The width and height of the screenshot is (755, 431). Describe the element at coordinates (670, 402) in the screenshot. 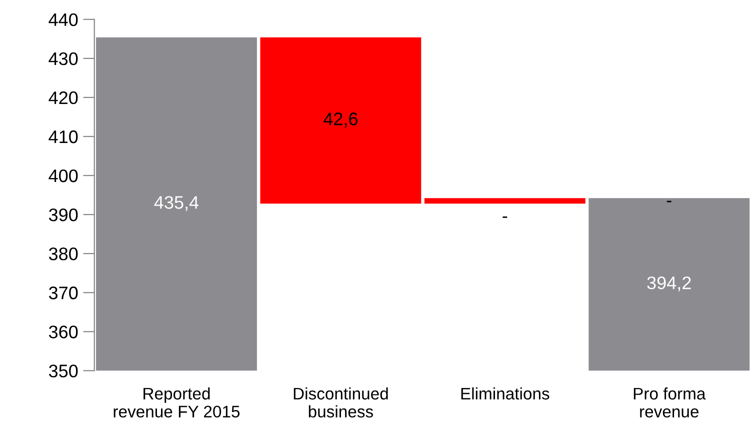

I see `x-tick-label: Pro forma revenue` at that location.